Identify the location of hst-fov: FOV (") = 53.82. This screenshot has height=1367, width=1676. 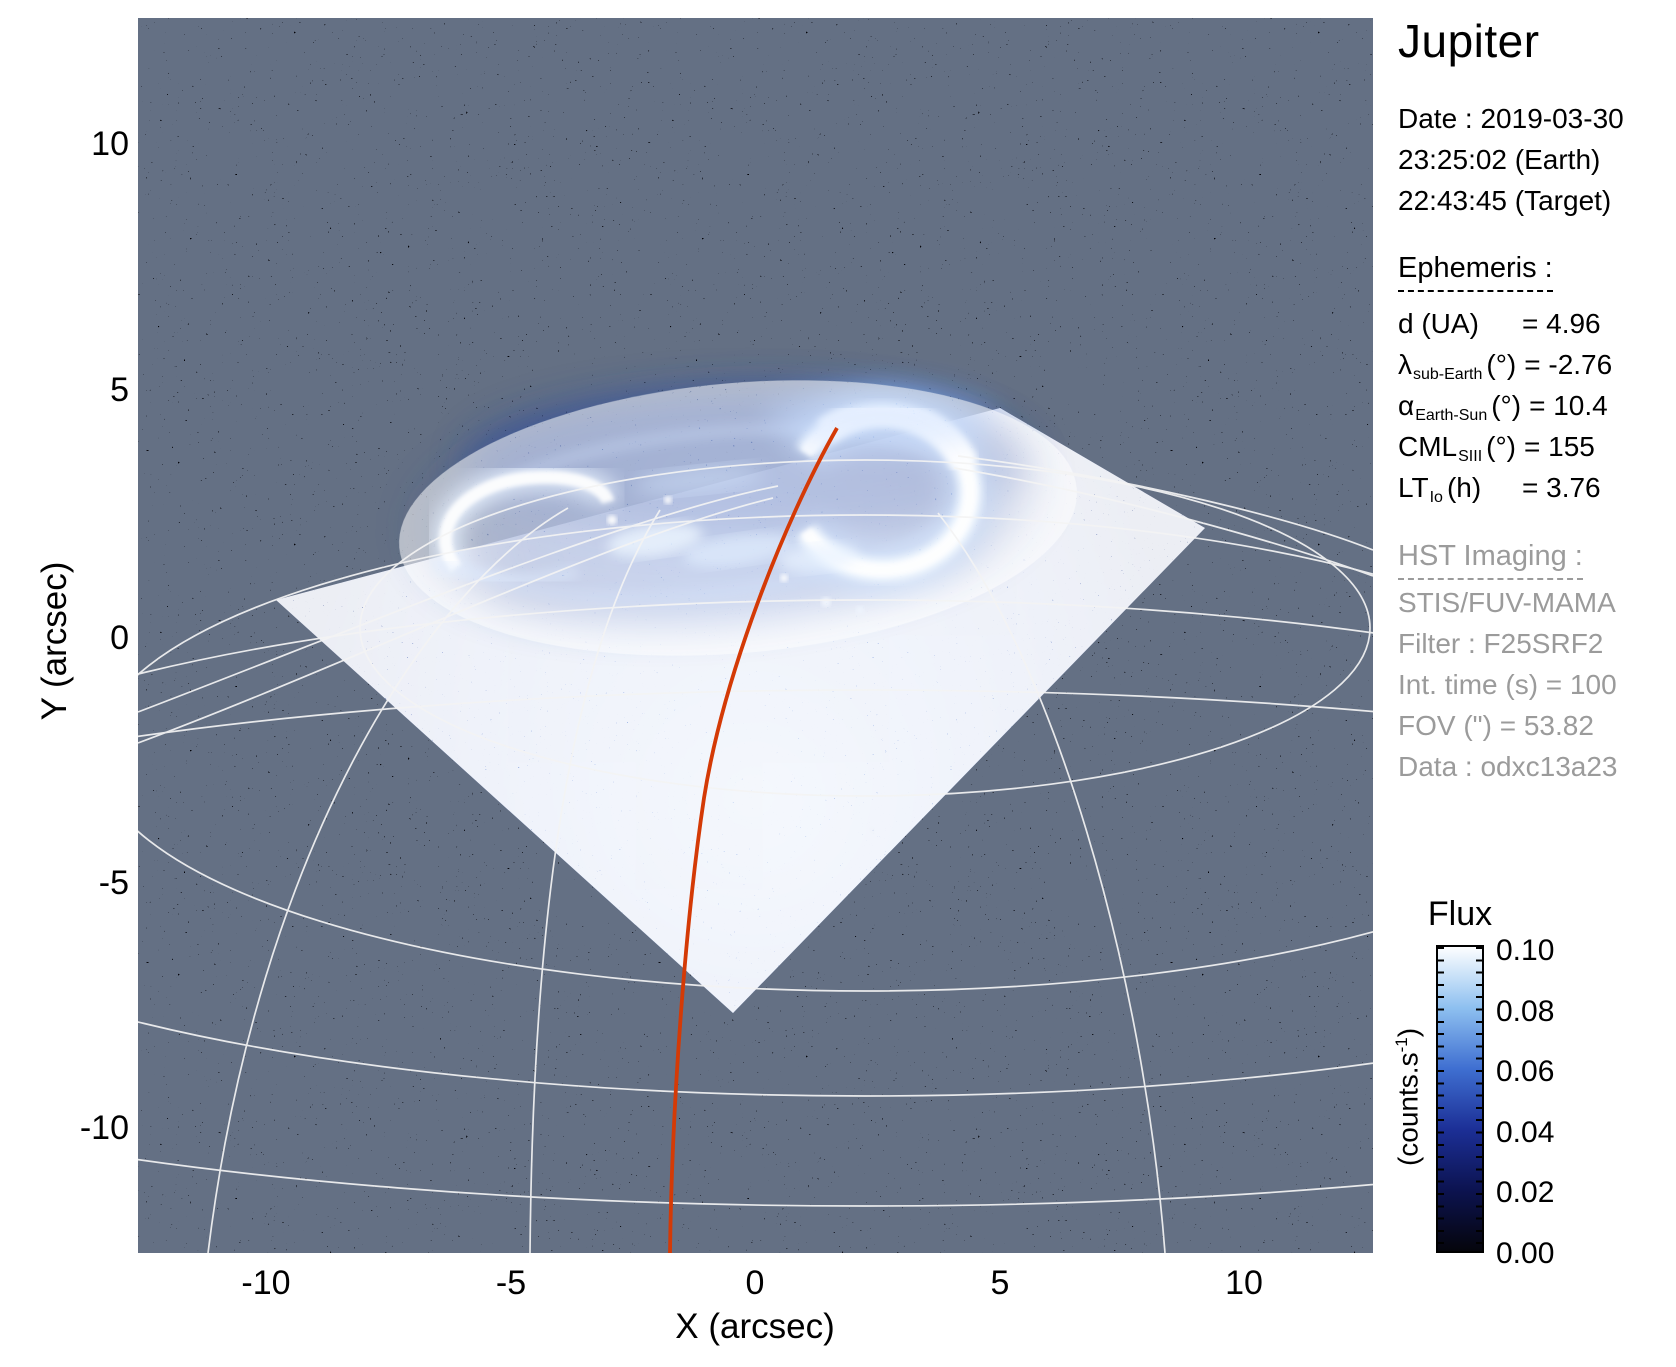
(1496, 725).